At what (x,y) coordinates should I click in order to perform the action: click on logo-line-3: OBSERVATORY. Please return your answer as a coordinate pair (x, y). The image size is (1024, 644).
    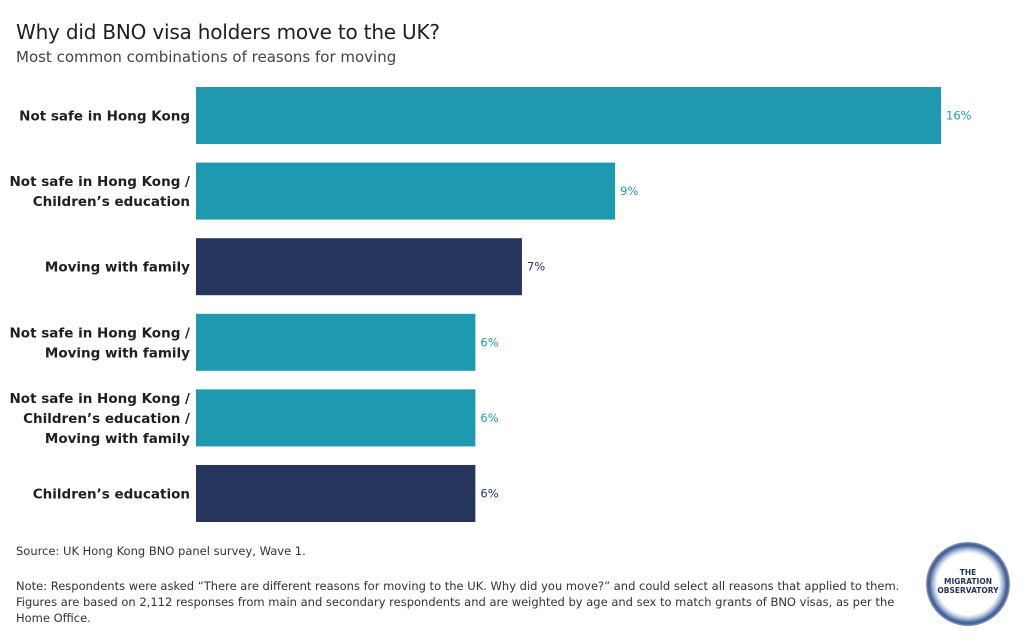
    Looking at the image, I should click on (968, 590).